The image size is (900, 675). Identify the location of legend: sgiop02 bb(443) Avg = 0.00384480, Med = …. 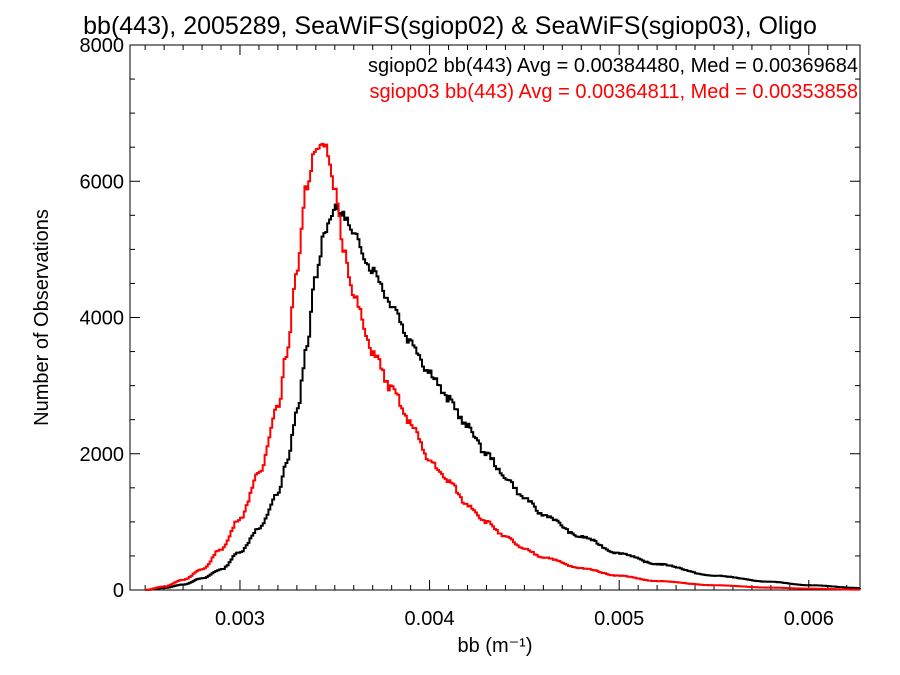
(613, 79).